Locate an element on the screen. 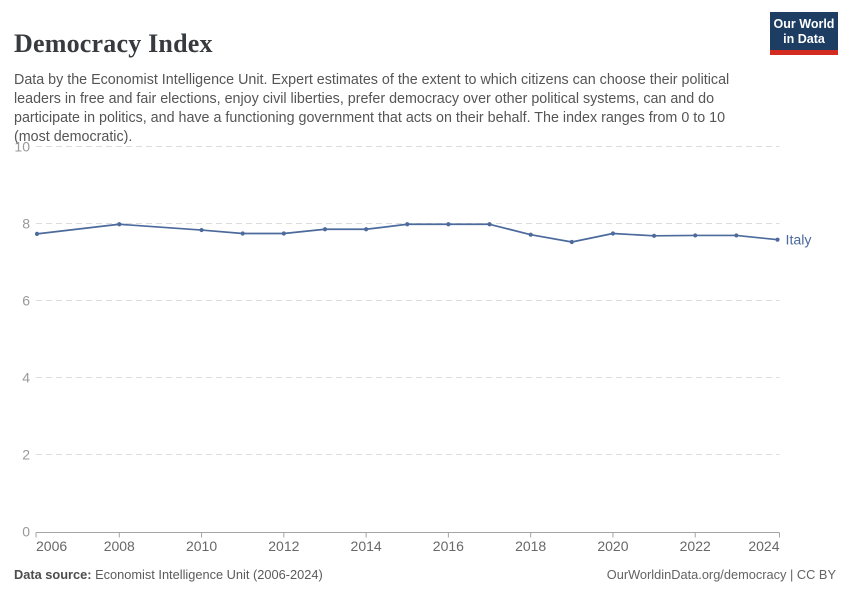  x-tick-label-2020: 2020 is located at coordinates (612, 546).